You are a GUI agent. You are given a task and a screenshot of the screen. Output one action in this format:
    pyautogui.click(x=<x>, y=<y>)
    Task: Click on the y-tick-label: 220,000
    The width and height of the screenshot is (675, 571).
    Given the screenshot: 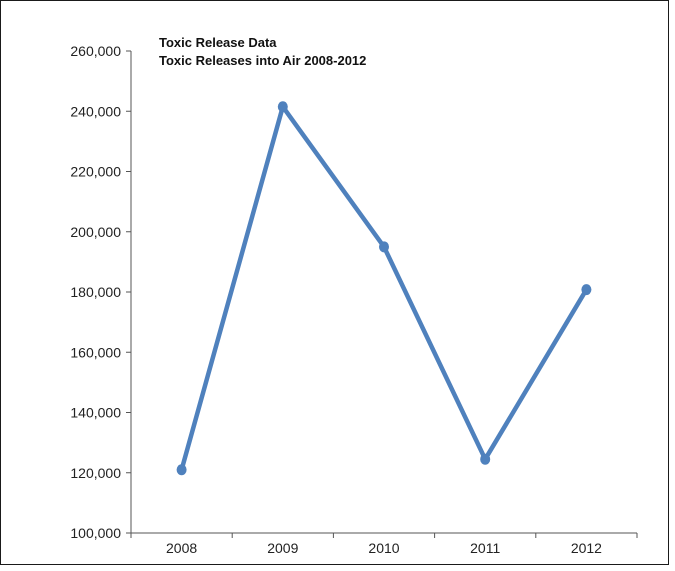 What is the action you would take?
    pyautogui.click(x=95, y=172)
    